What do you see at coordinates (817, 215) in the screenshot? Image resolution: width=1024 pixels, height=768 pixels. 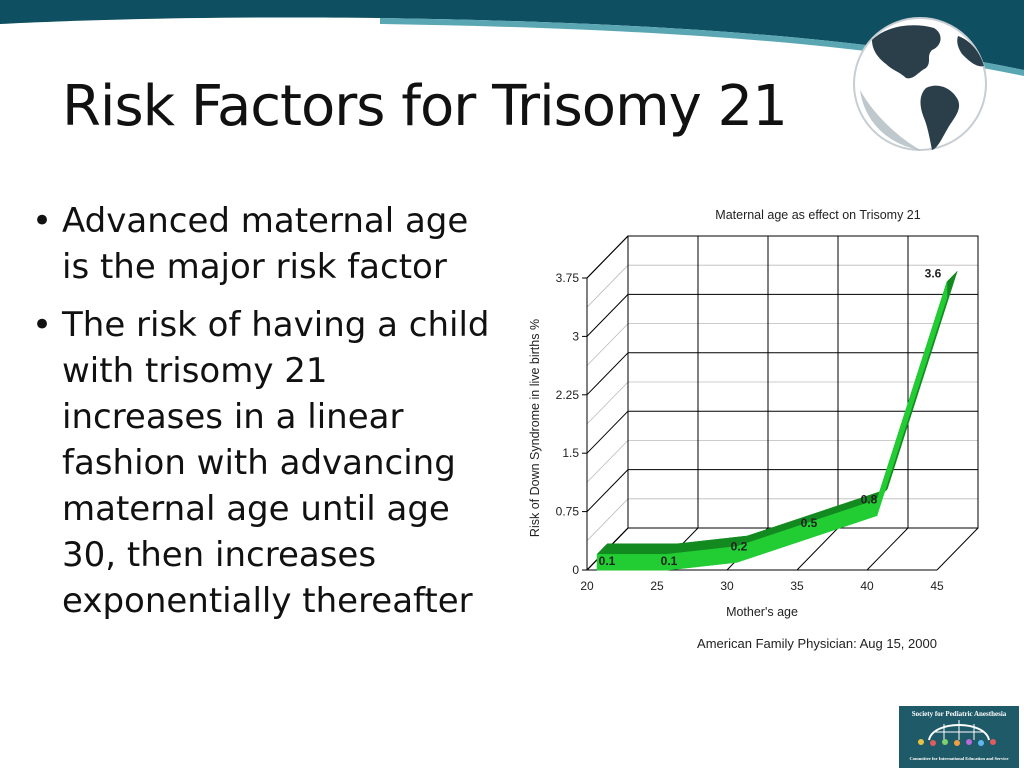 I see `chart-title: Maternal age as effect on Trisomy 21` at bounding box center [817, 215].